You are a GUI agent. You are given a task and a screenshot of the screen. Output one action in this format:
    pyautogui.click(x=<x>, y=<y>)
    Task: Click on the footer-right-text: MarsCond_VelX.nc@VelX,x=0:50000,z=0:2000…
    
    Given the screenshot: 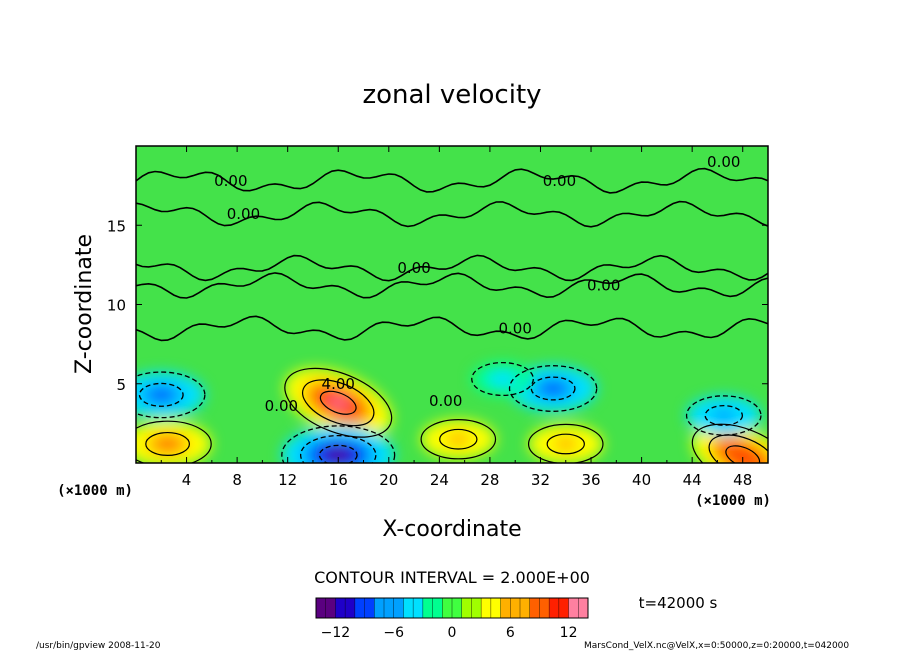 What is the action you would take?
    pyautogui.click(x=717, y=646)
    